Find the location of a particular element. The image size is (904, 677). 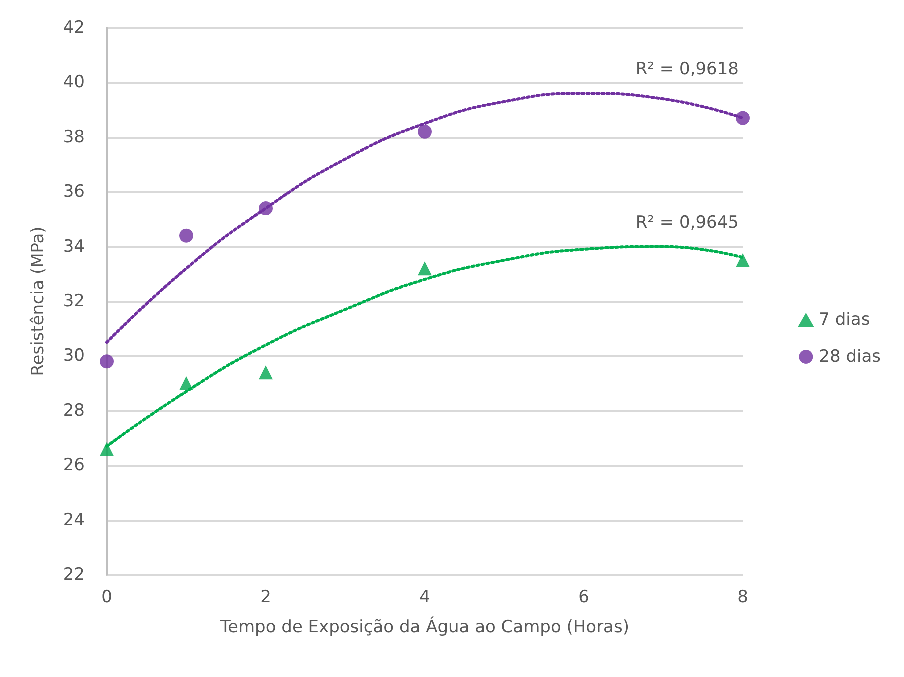

y-tick-label: 28 is located at coordinates (74, 410).